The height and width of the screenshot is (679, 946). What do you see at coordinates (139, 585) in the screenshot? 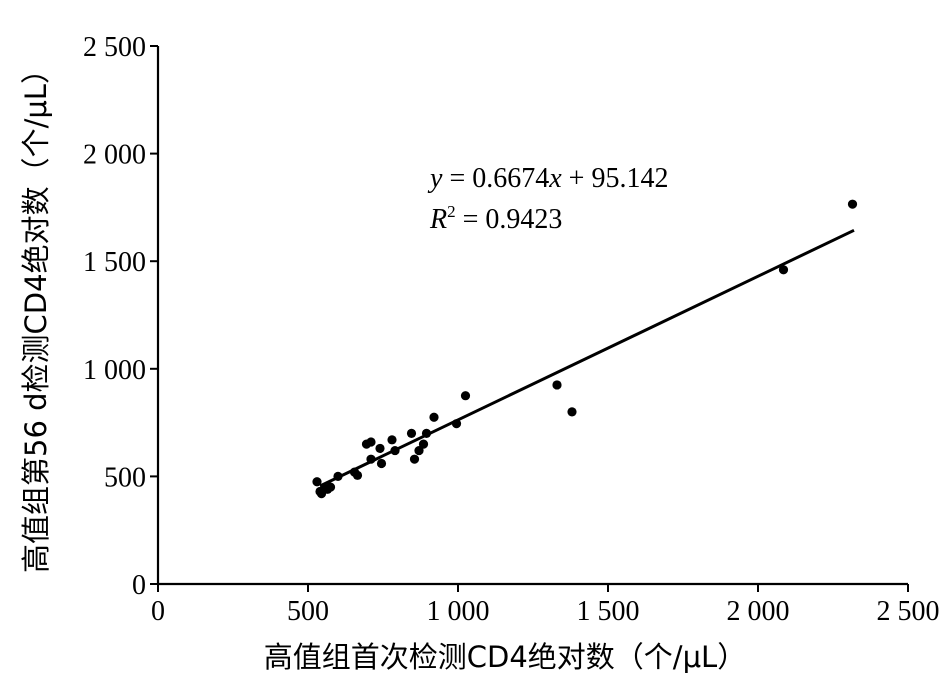
I see `y-tick-label: 0` at bounding box center [139, 585].